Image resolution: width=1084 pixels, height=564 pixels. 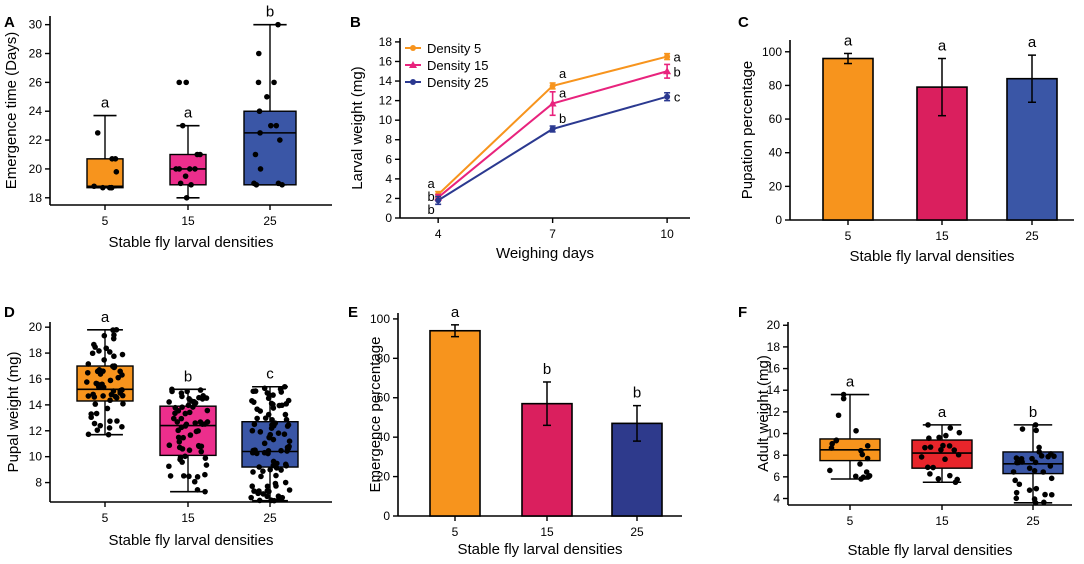 What do you see at coordinates (36, 140) in the screenshot?
I see `y-tick-label: 22` at bounding box center [36, 140].